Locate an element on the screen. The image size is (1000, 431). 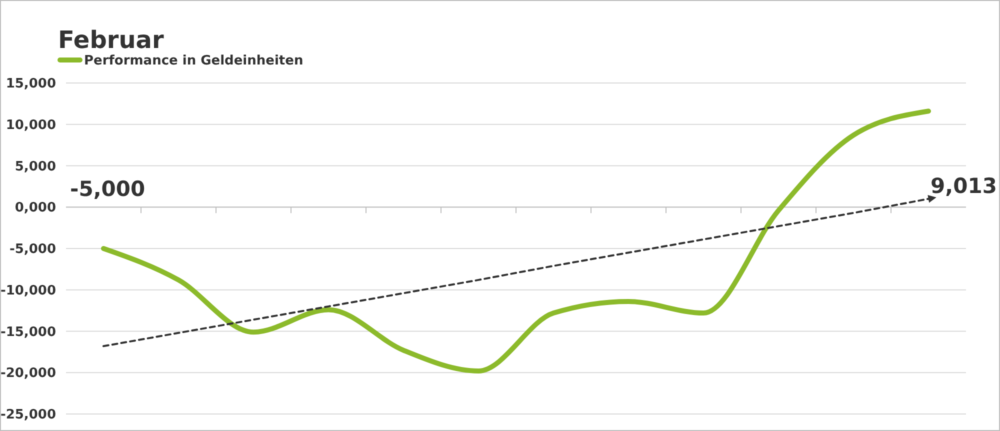
y-tick-label: 0,000 is located at coordinates (35, 208).